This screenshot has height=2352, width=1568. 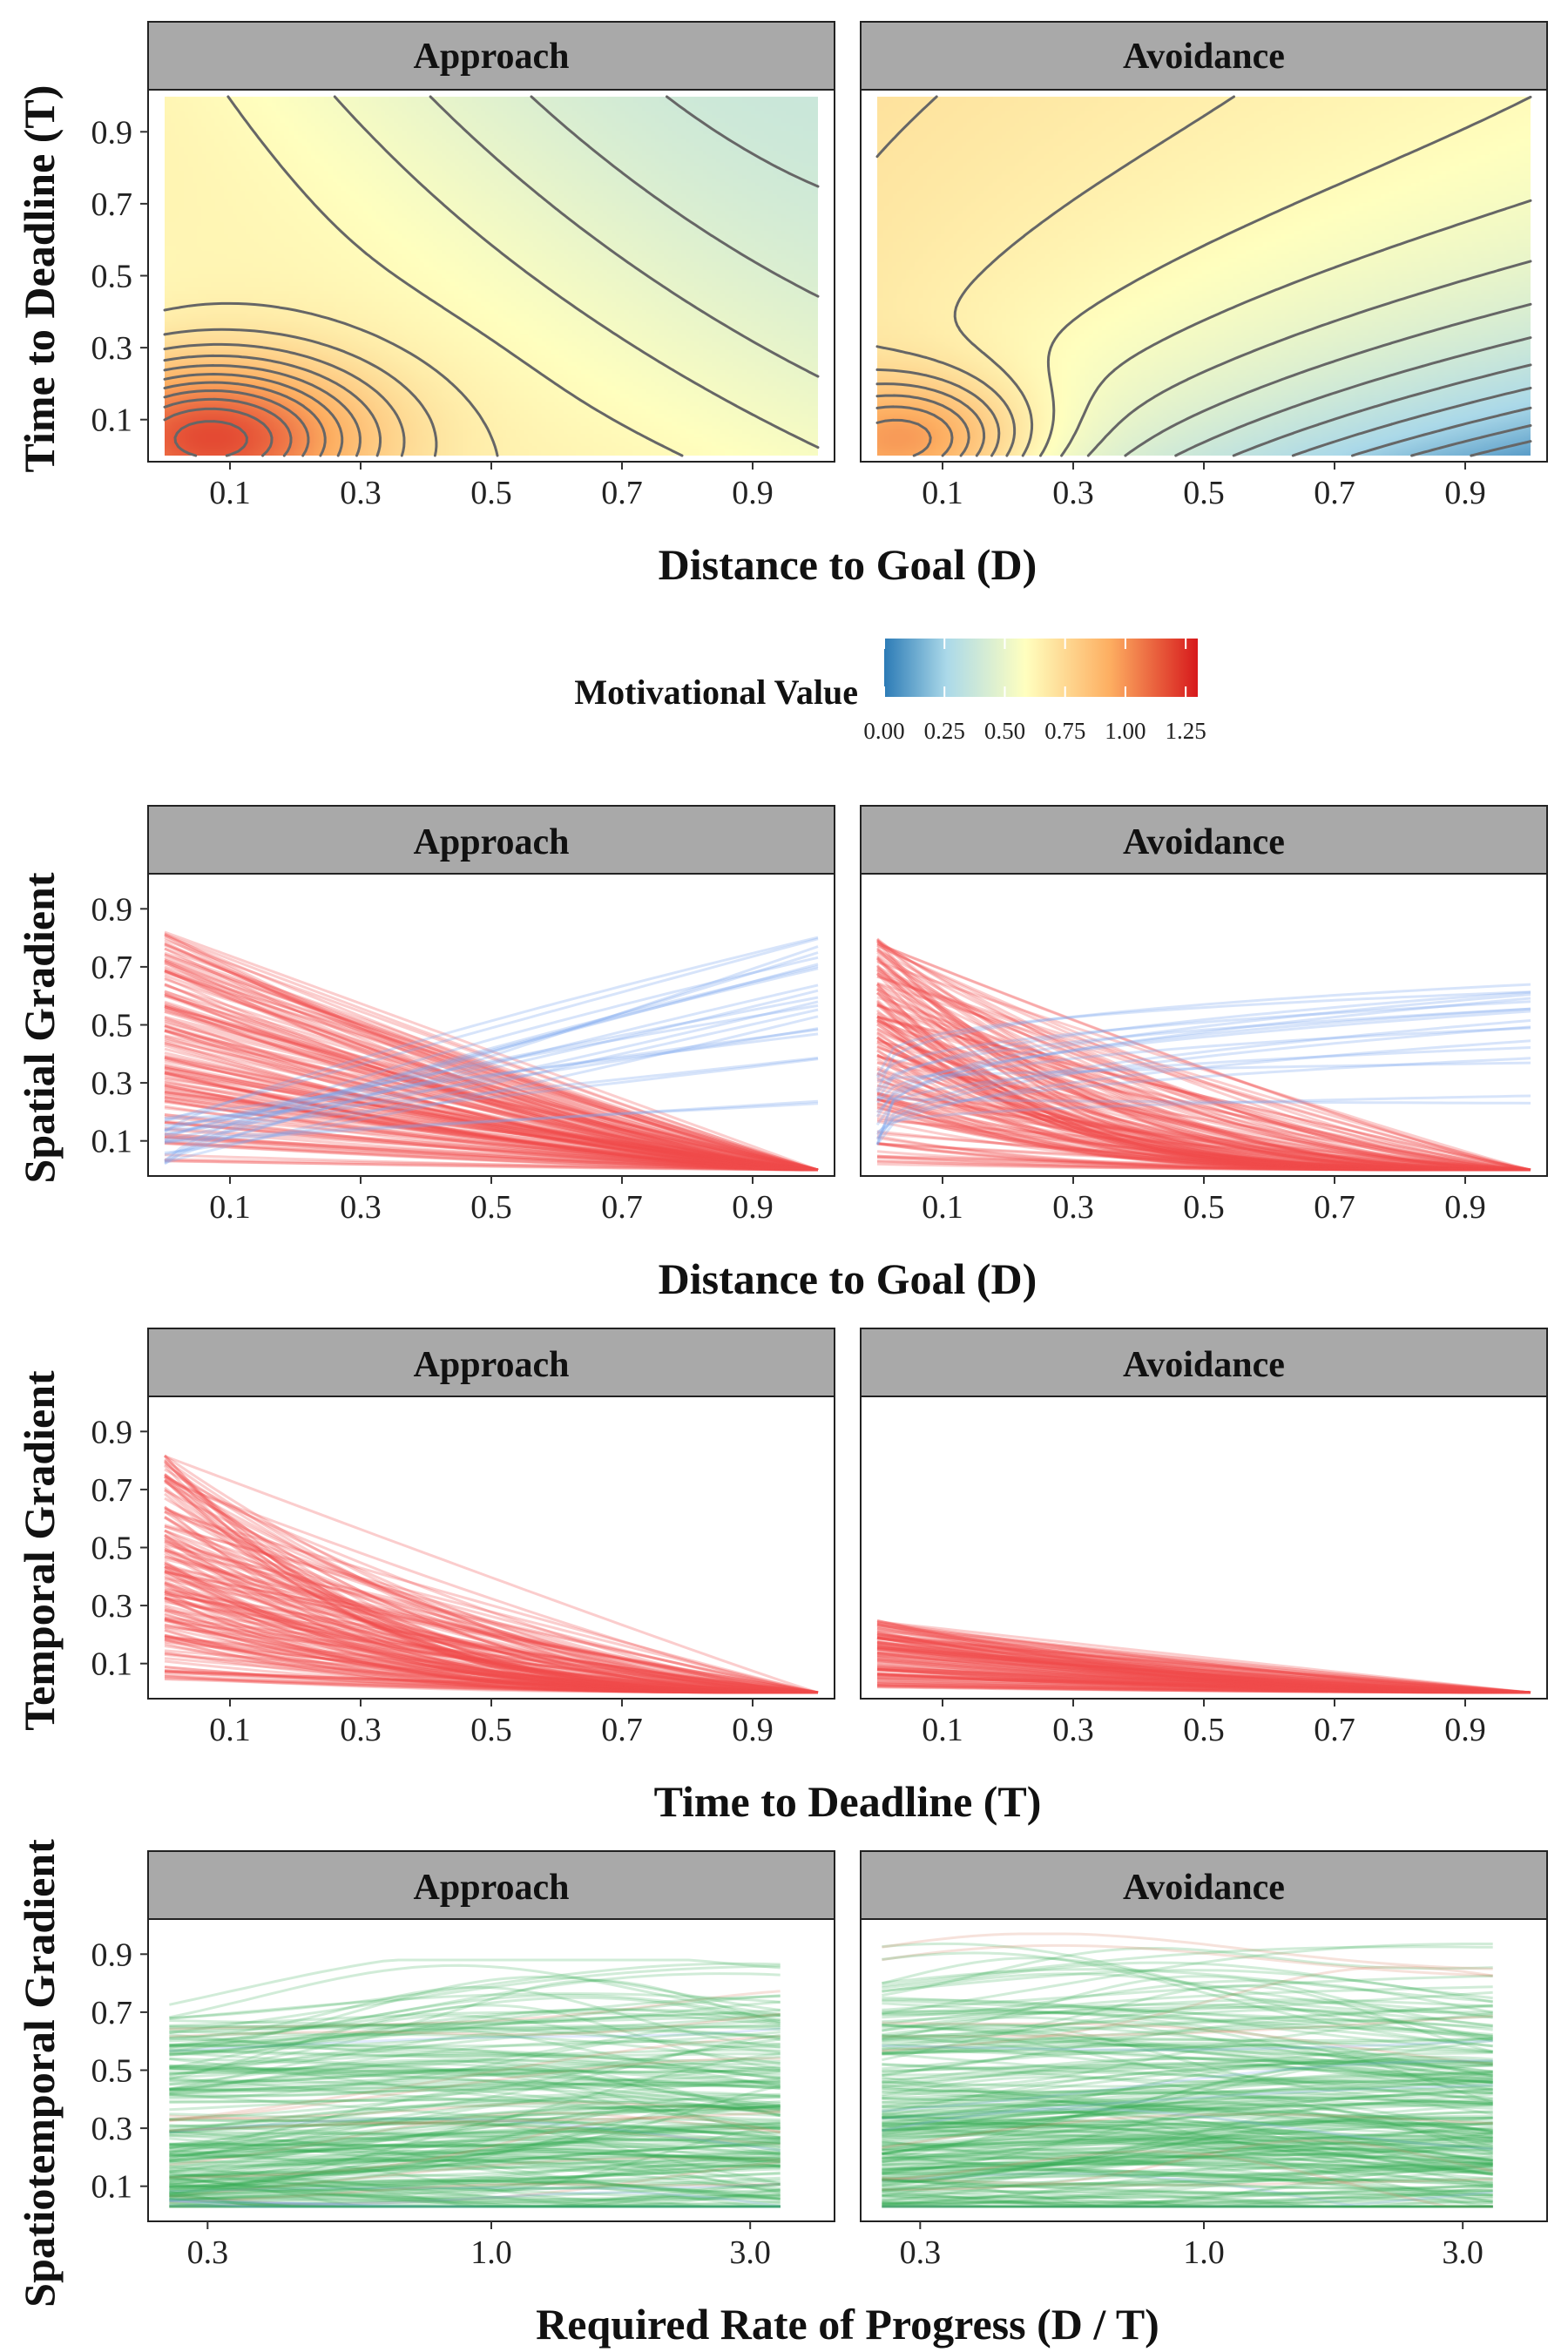 I want to click on x-tick-label: 0.3, so click(x=361, y=1730).